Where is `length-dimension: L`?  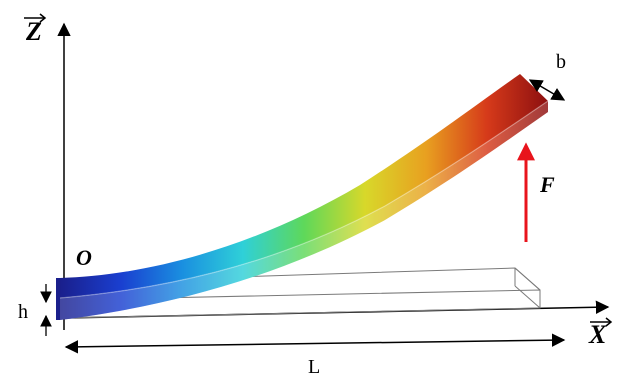 length-dimension: L is located at coordinates (315, 354).